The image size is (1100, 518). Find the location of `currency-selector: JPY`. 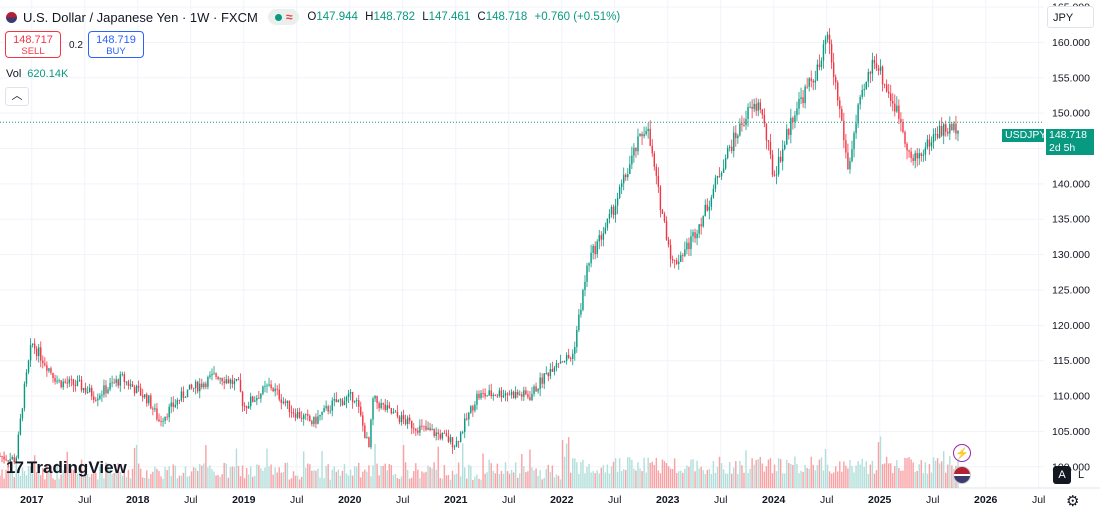

currency-selector: JPY is located at coordinates (1070, 17).